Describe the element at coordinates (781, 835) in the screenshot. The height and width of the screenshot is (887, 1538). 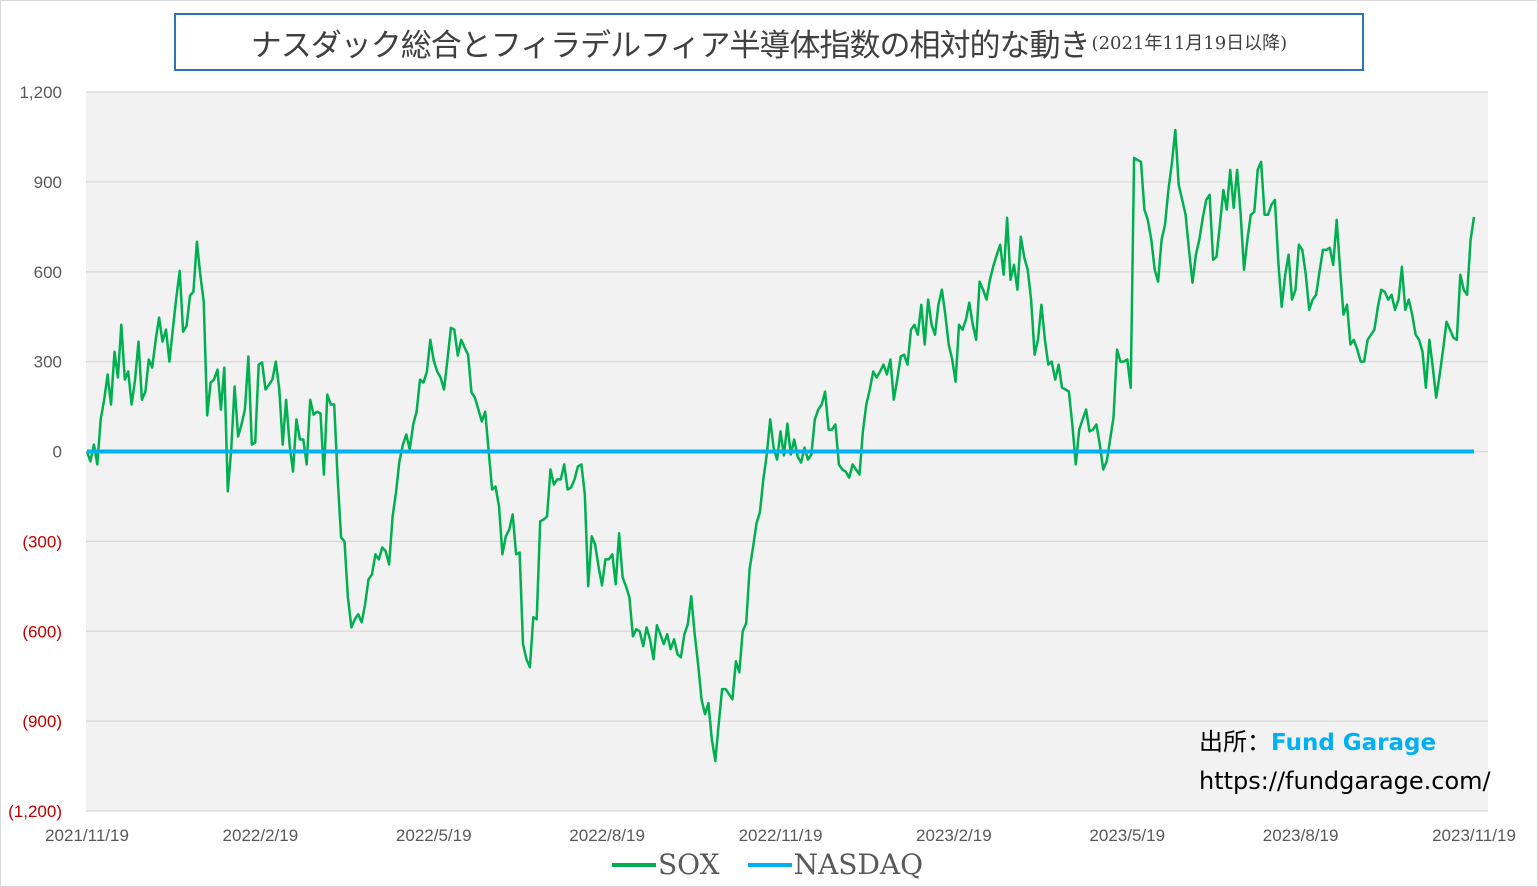
I see `x-tick-label: 2022/11/19` at that location.